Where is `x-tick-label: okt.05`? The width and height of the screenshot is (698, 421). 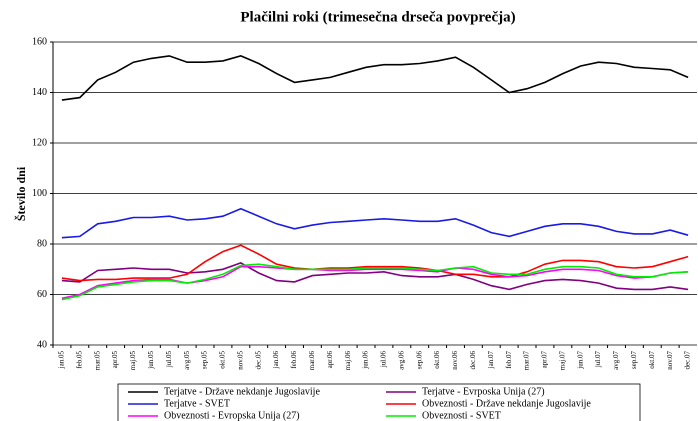
x-tick-label: okt.05 is located at coordinates (223, 360).